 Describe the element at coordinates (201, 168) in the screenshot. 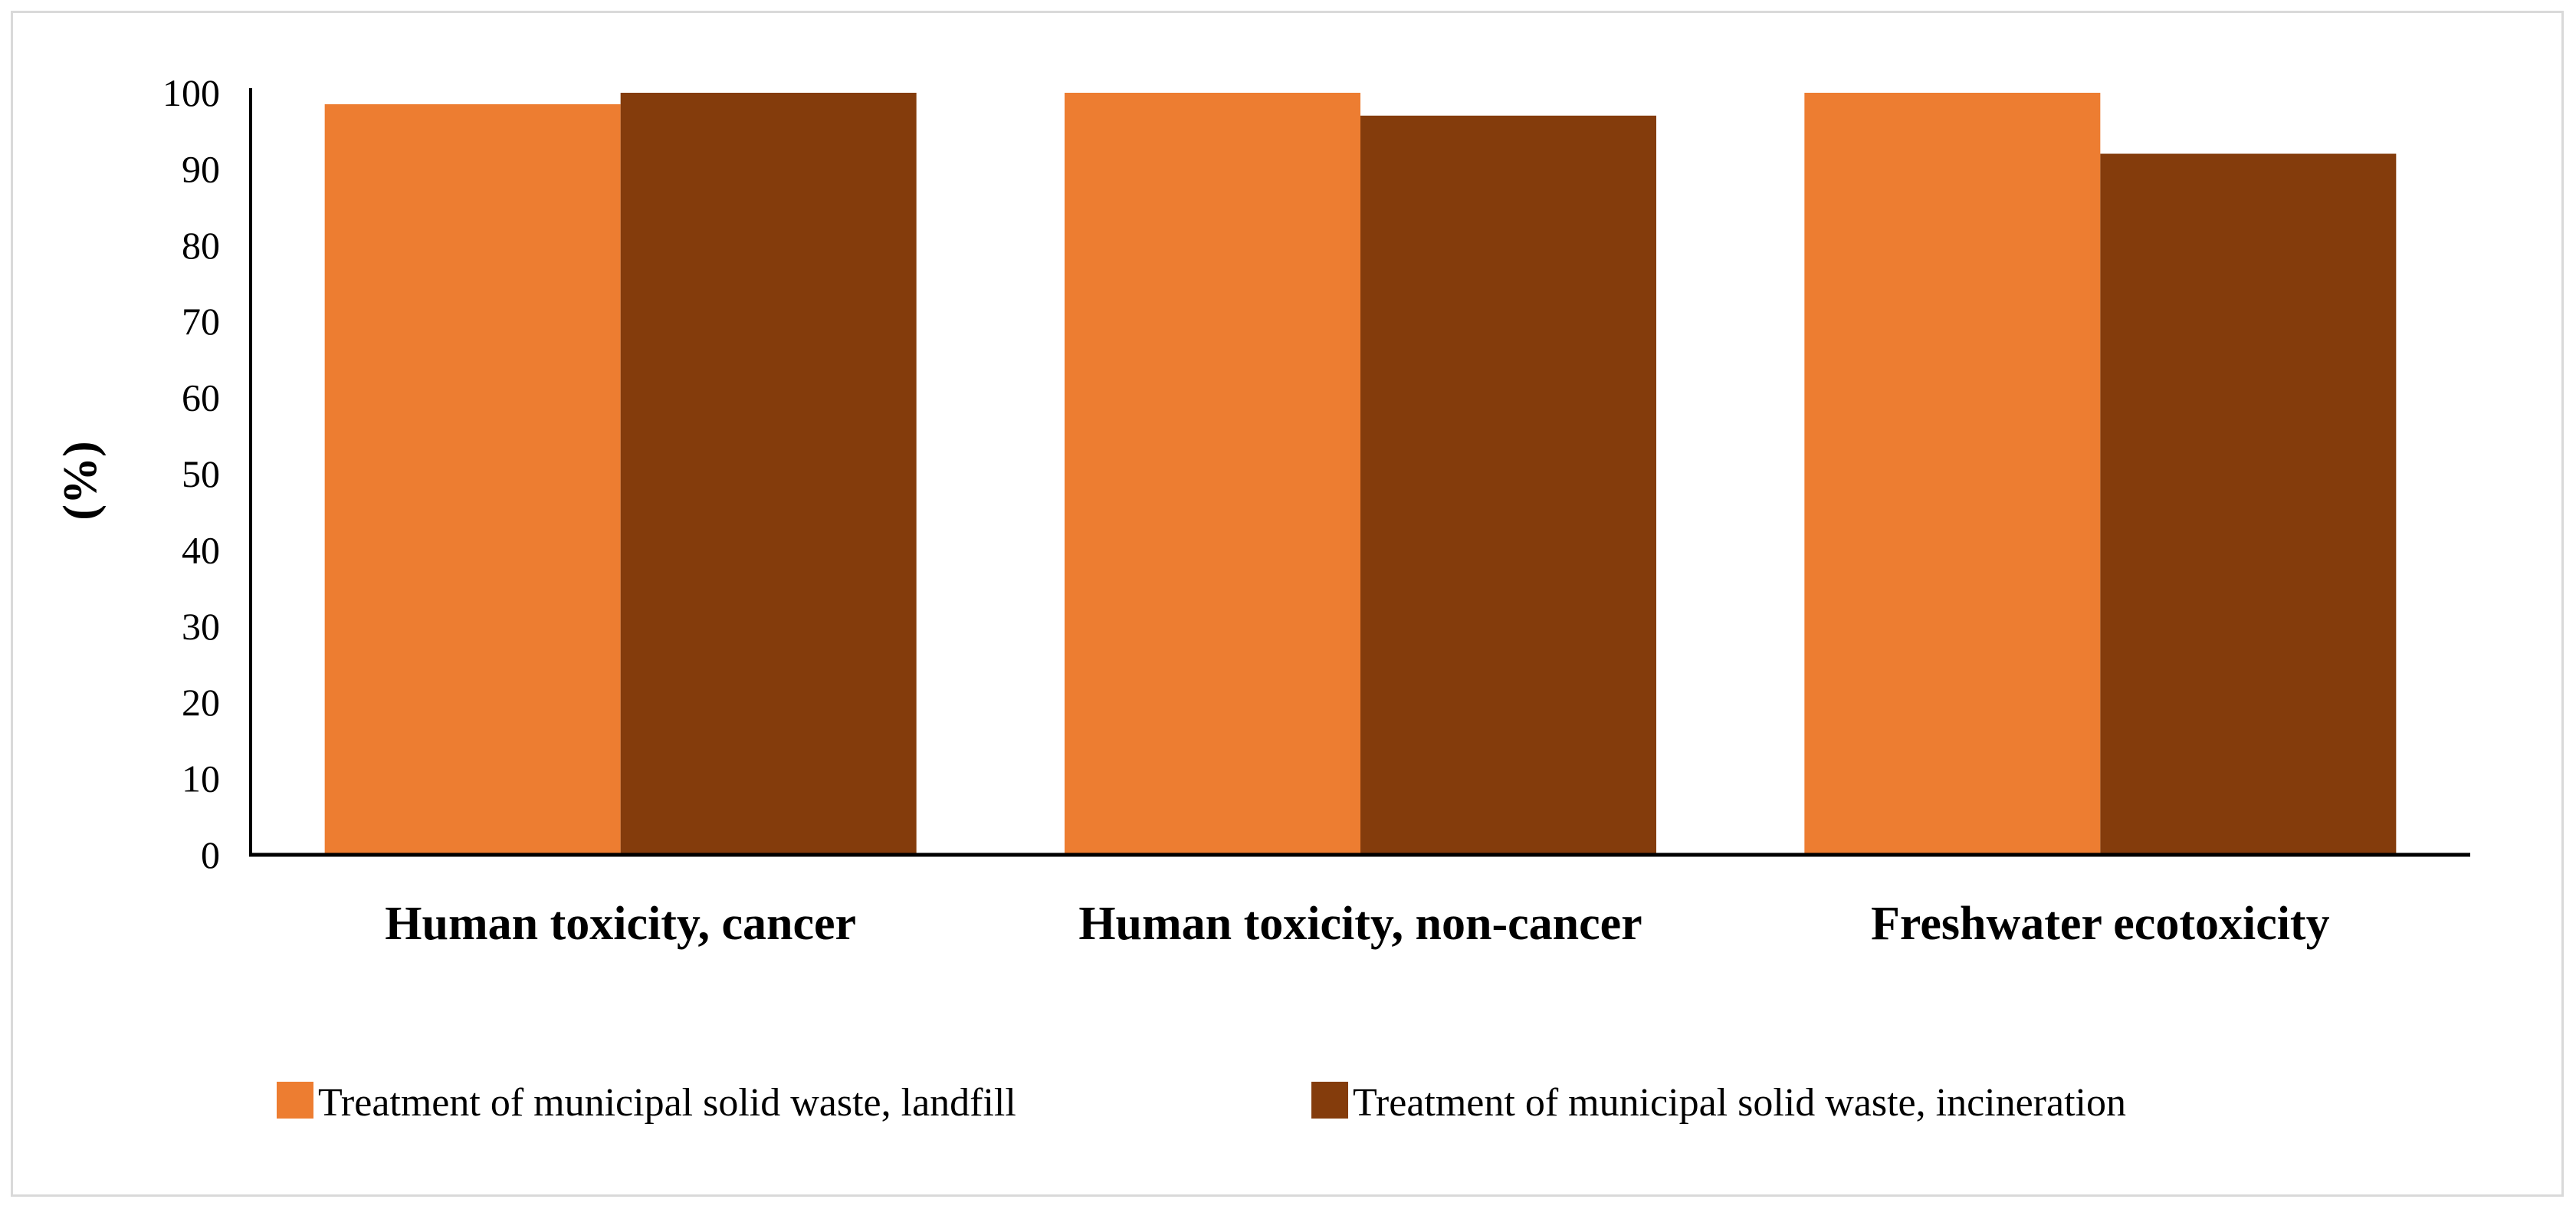

I see `y-tick-label: 90` at that location.